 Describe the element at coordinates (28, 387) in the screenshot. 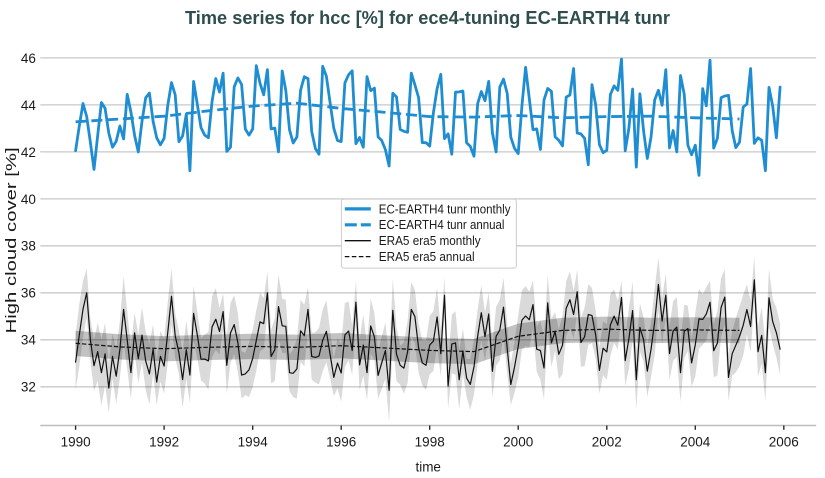

I see `svg-text: 32` at that location.